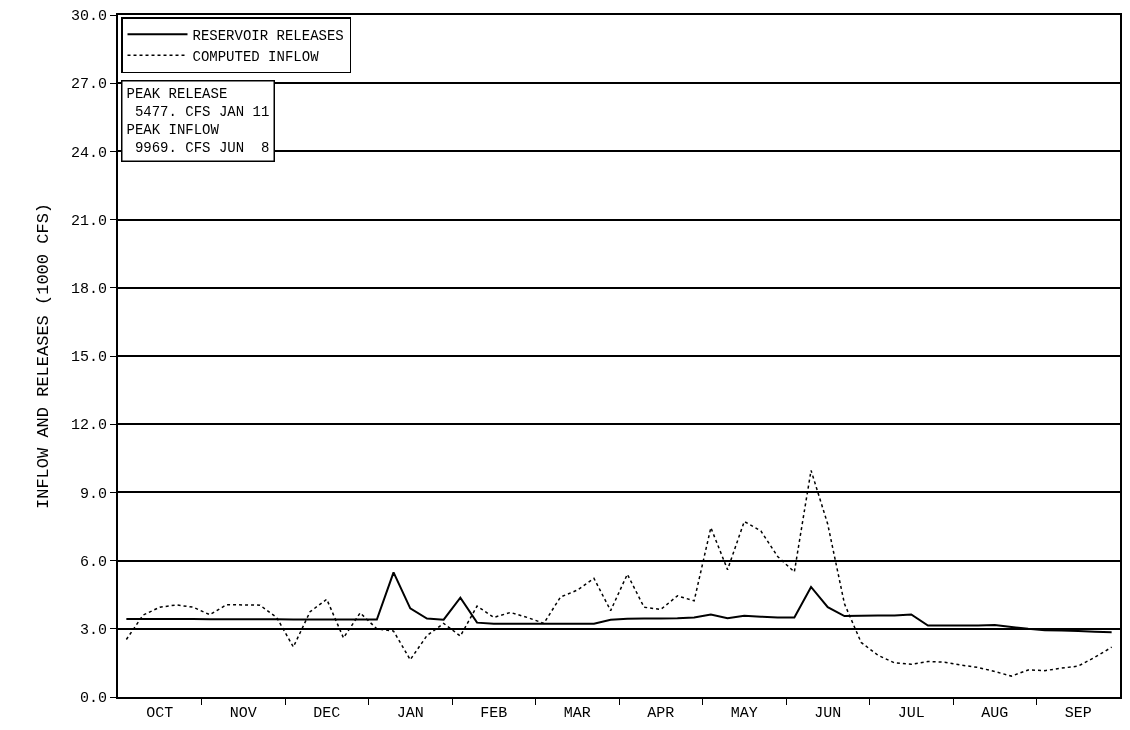 Image resolution: width=1130 pixels, height=730 pixels. Describe the element at coordinates (1078, 713) in the screenshot. I see `x-tick-label: SEP` at that location.